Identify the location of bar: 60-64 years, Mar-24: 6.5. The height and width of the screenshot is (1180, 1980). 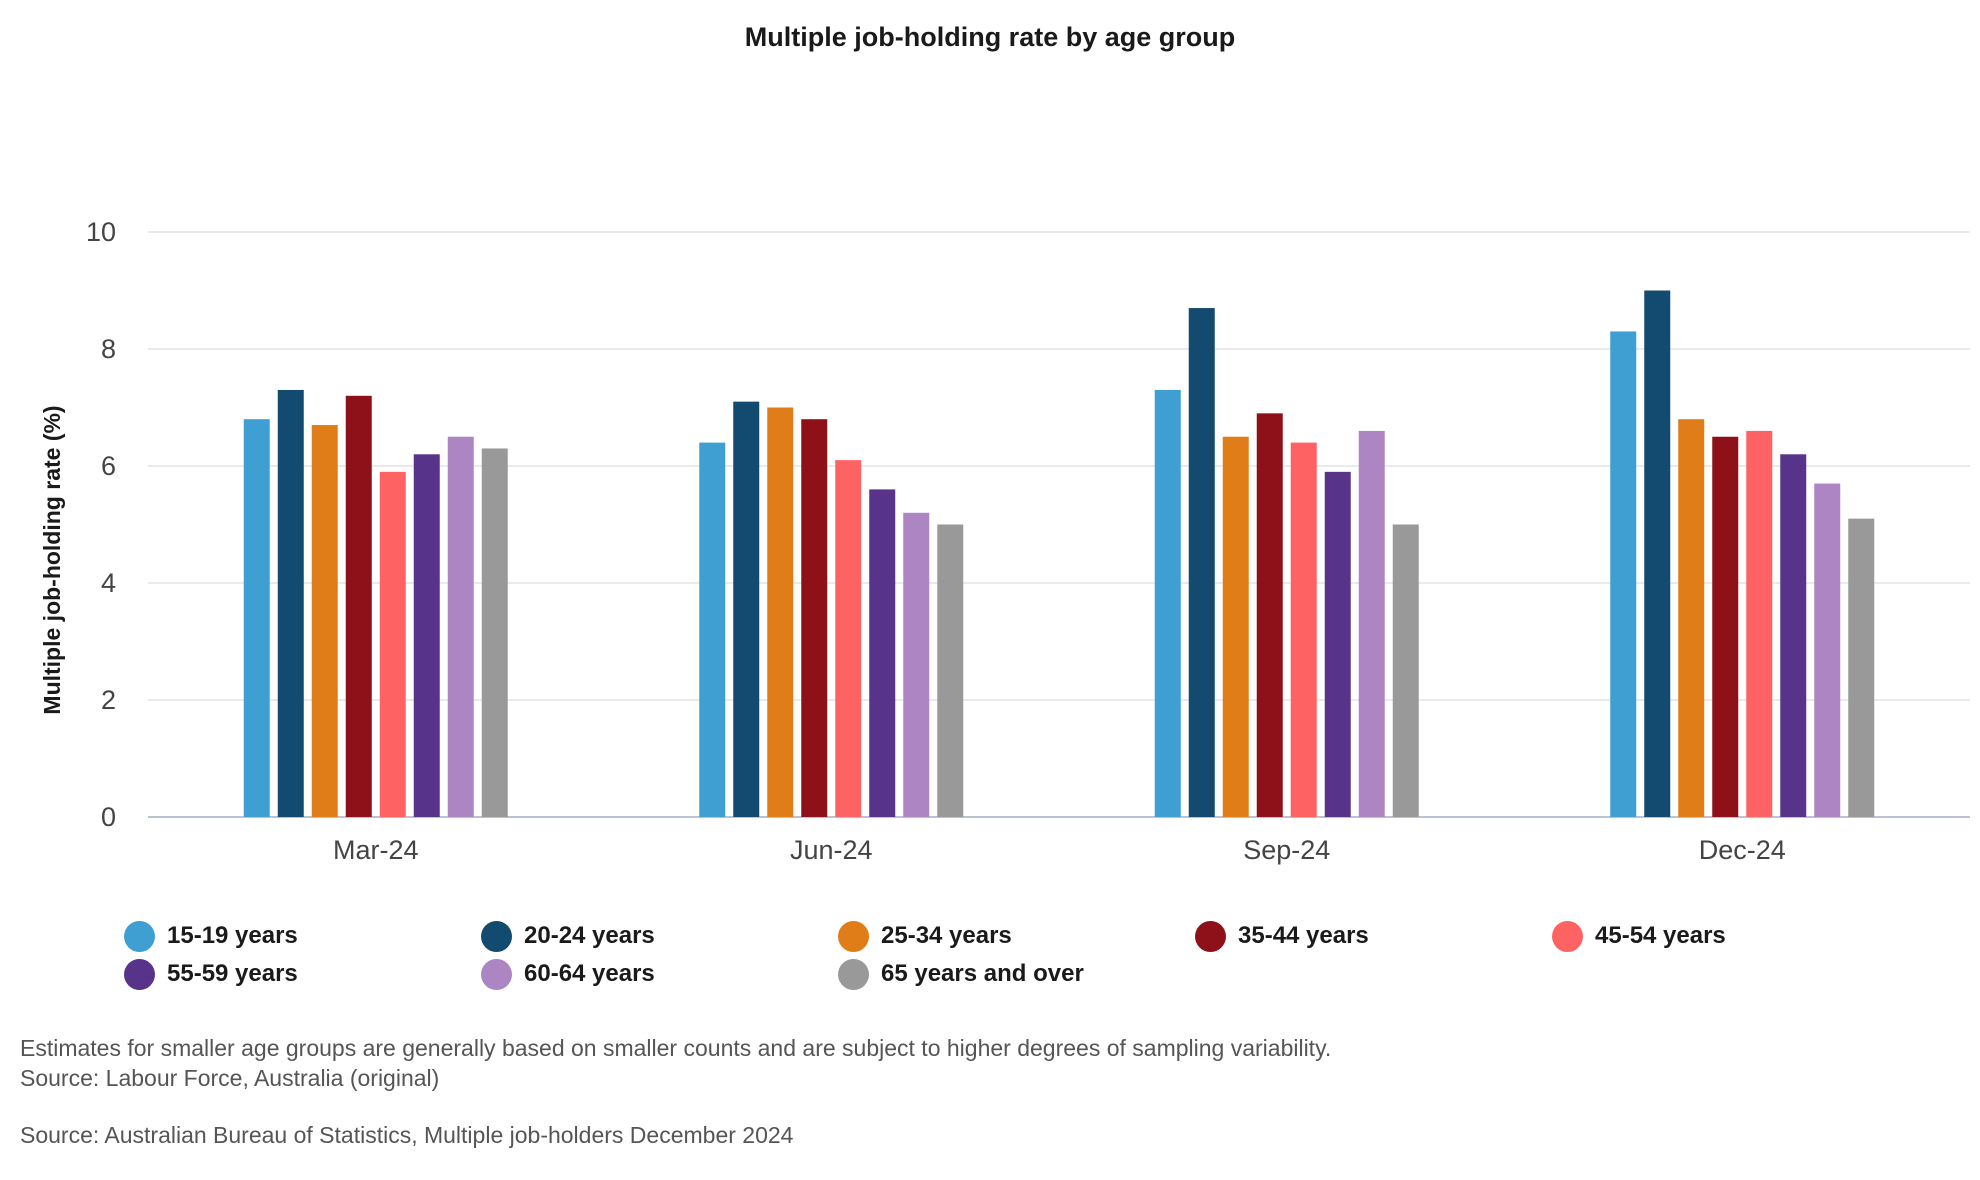
(460, 626).